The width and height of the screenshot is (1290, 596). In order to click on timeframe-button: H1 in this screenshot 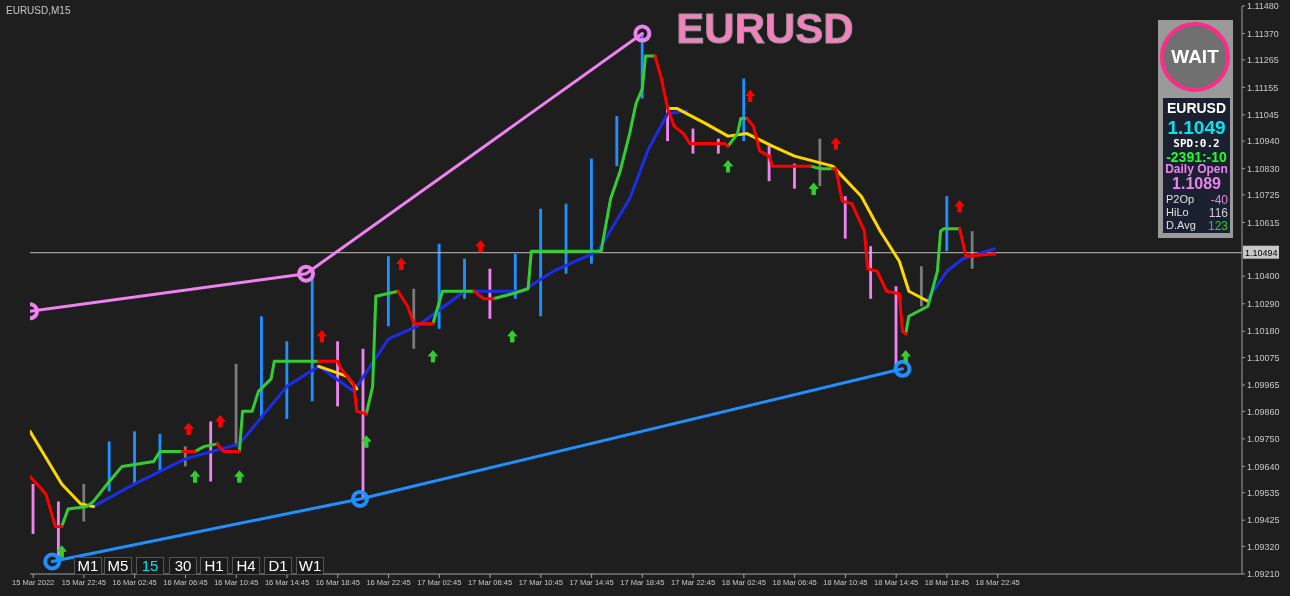, I will do `click(214, 566)`.